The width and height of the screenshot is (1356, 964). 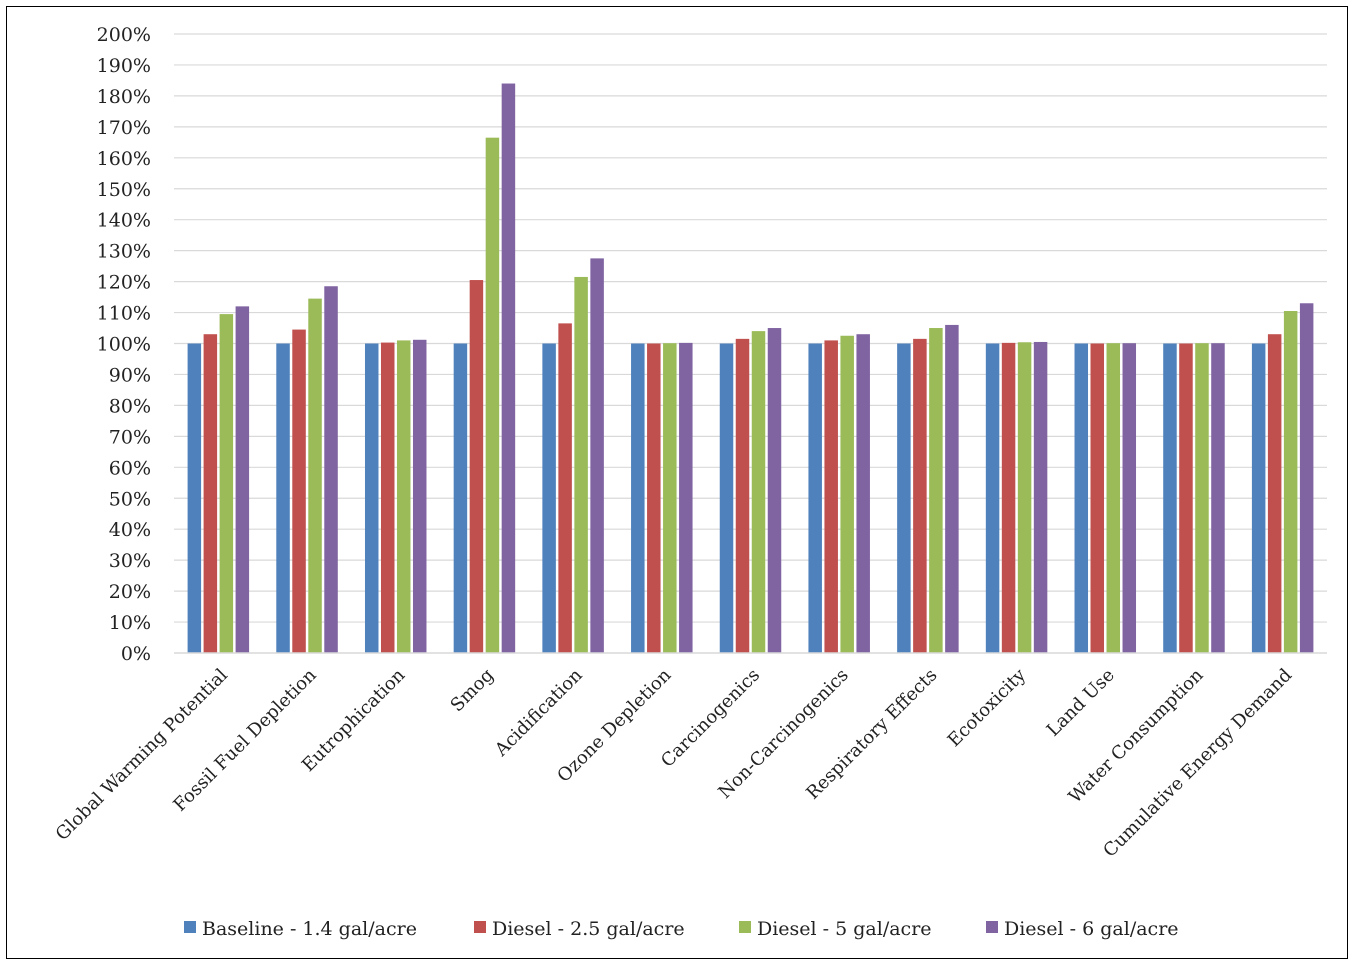 What do you see at coordinates (124, 97) in the screenshot?
I see `y-tick-label: 180%` at bounding box center [124, 97].